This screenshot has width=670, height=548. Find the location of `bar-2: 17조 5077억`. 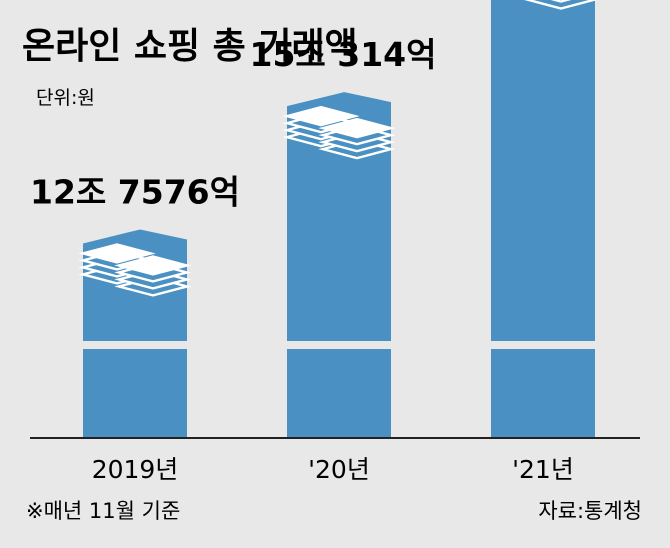

bar-2: 17조 5077억 is located at coordinates (544, 219).